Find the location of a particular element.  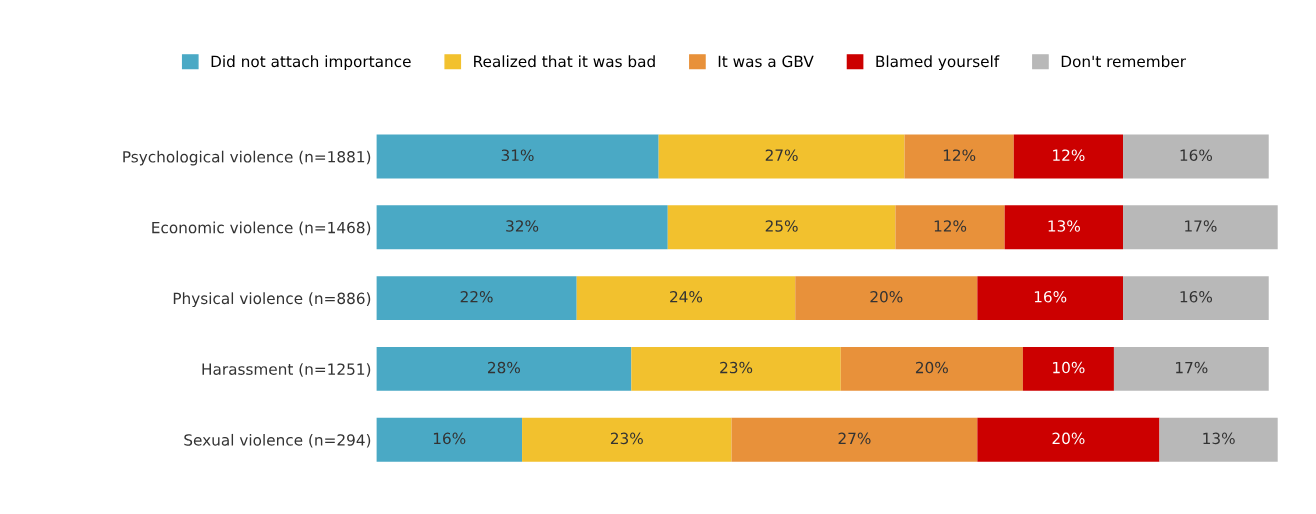

y-tick-label: Psychological violence (n=1881) is located at coordinates (247, 158).